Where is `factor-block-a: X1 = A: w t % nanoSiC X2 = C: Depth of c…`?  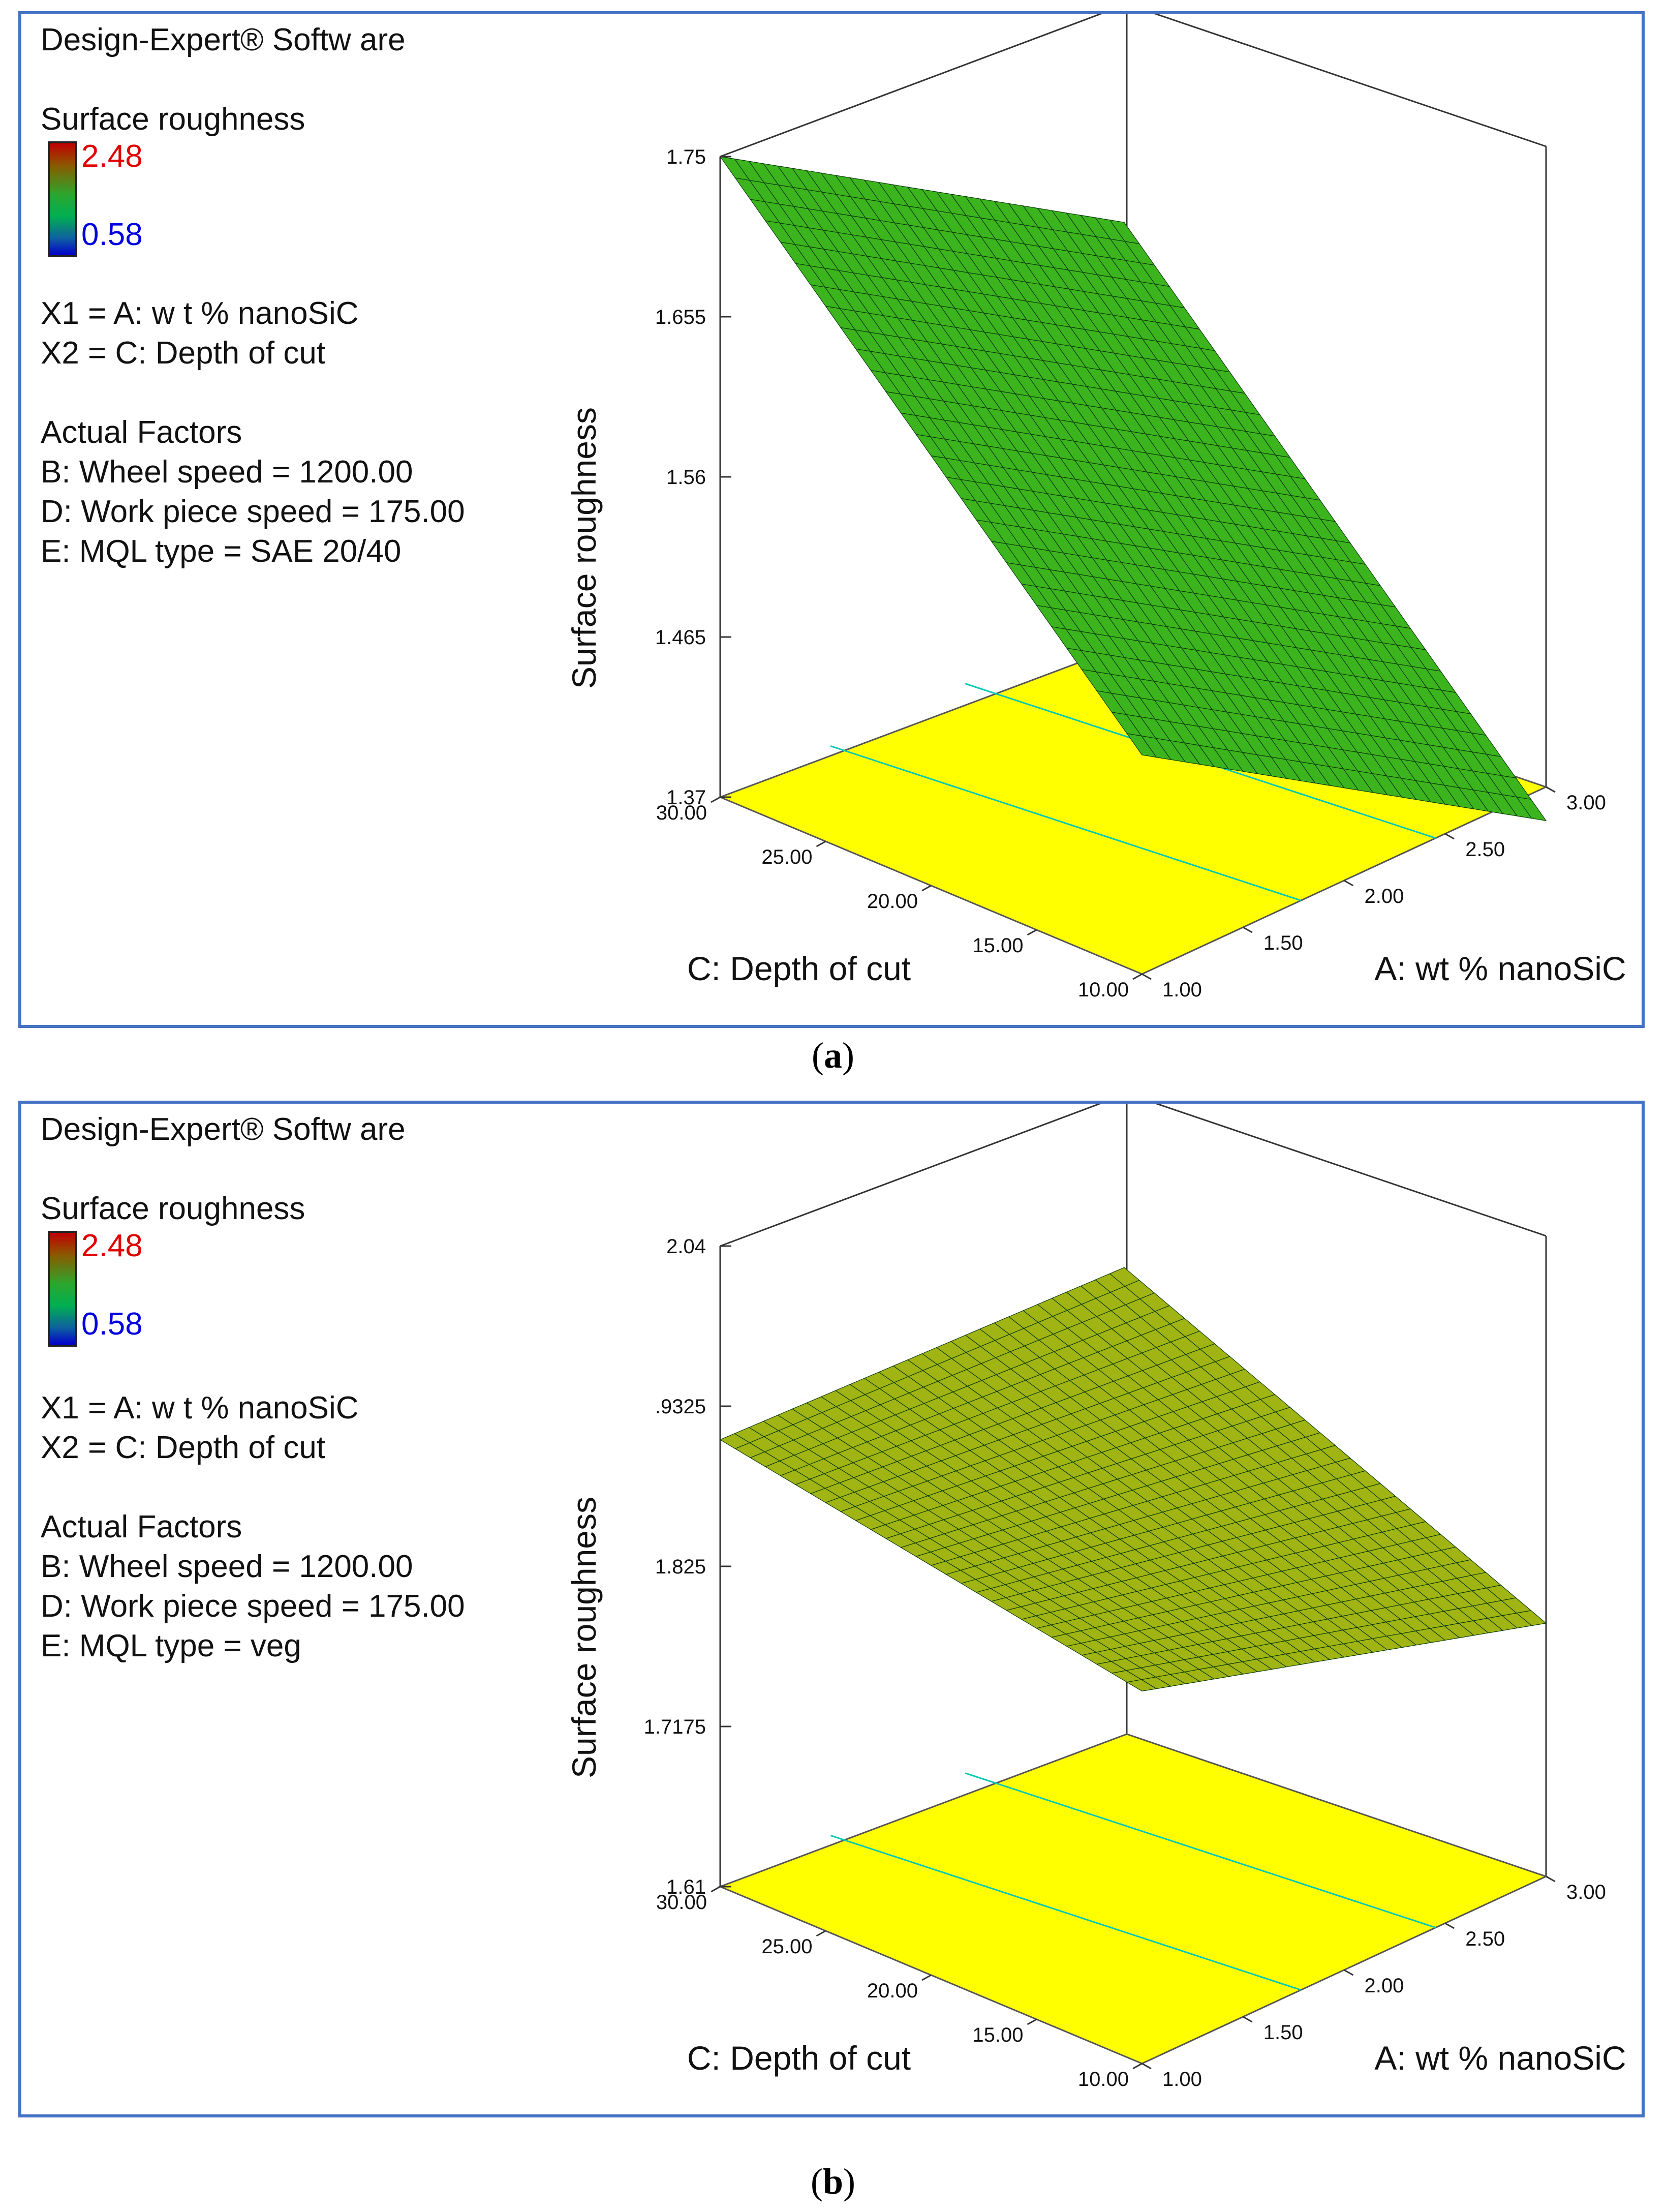 factor-block-a: X1 = A: w t % nanoSiC X2 = C: Depth of c… is located at coordinates (253, 432).